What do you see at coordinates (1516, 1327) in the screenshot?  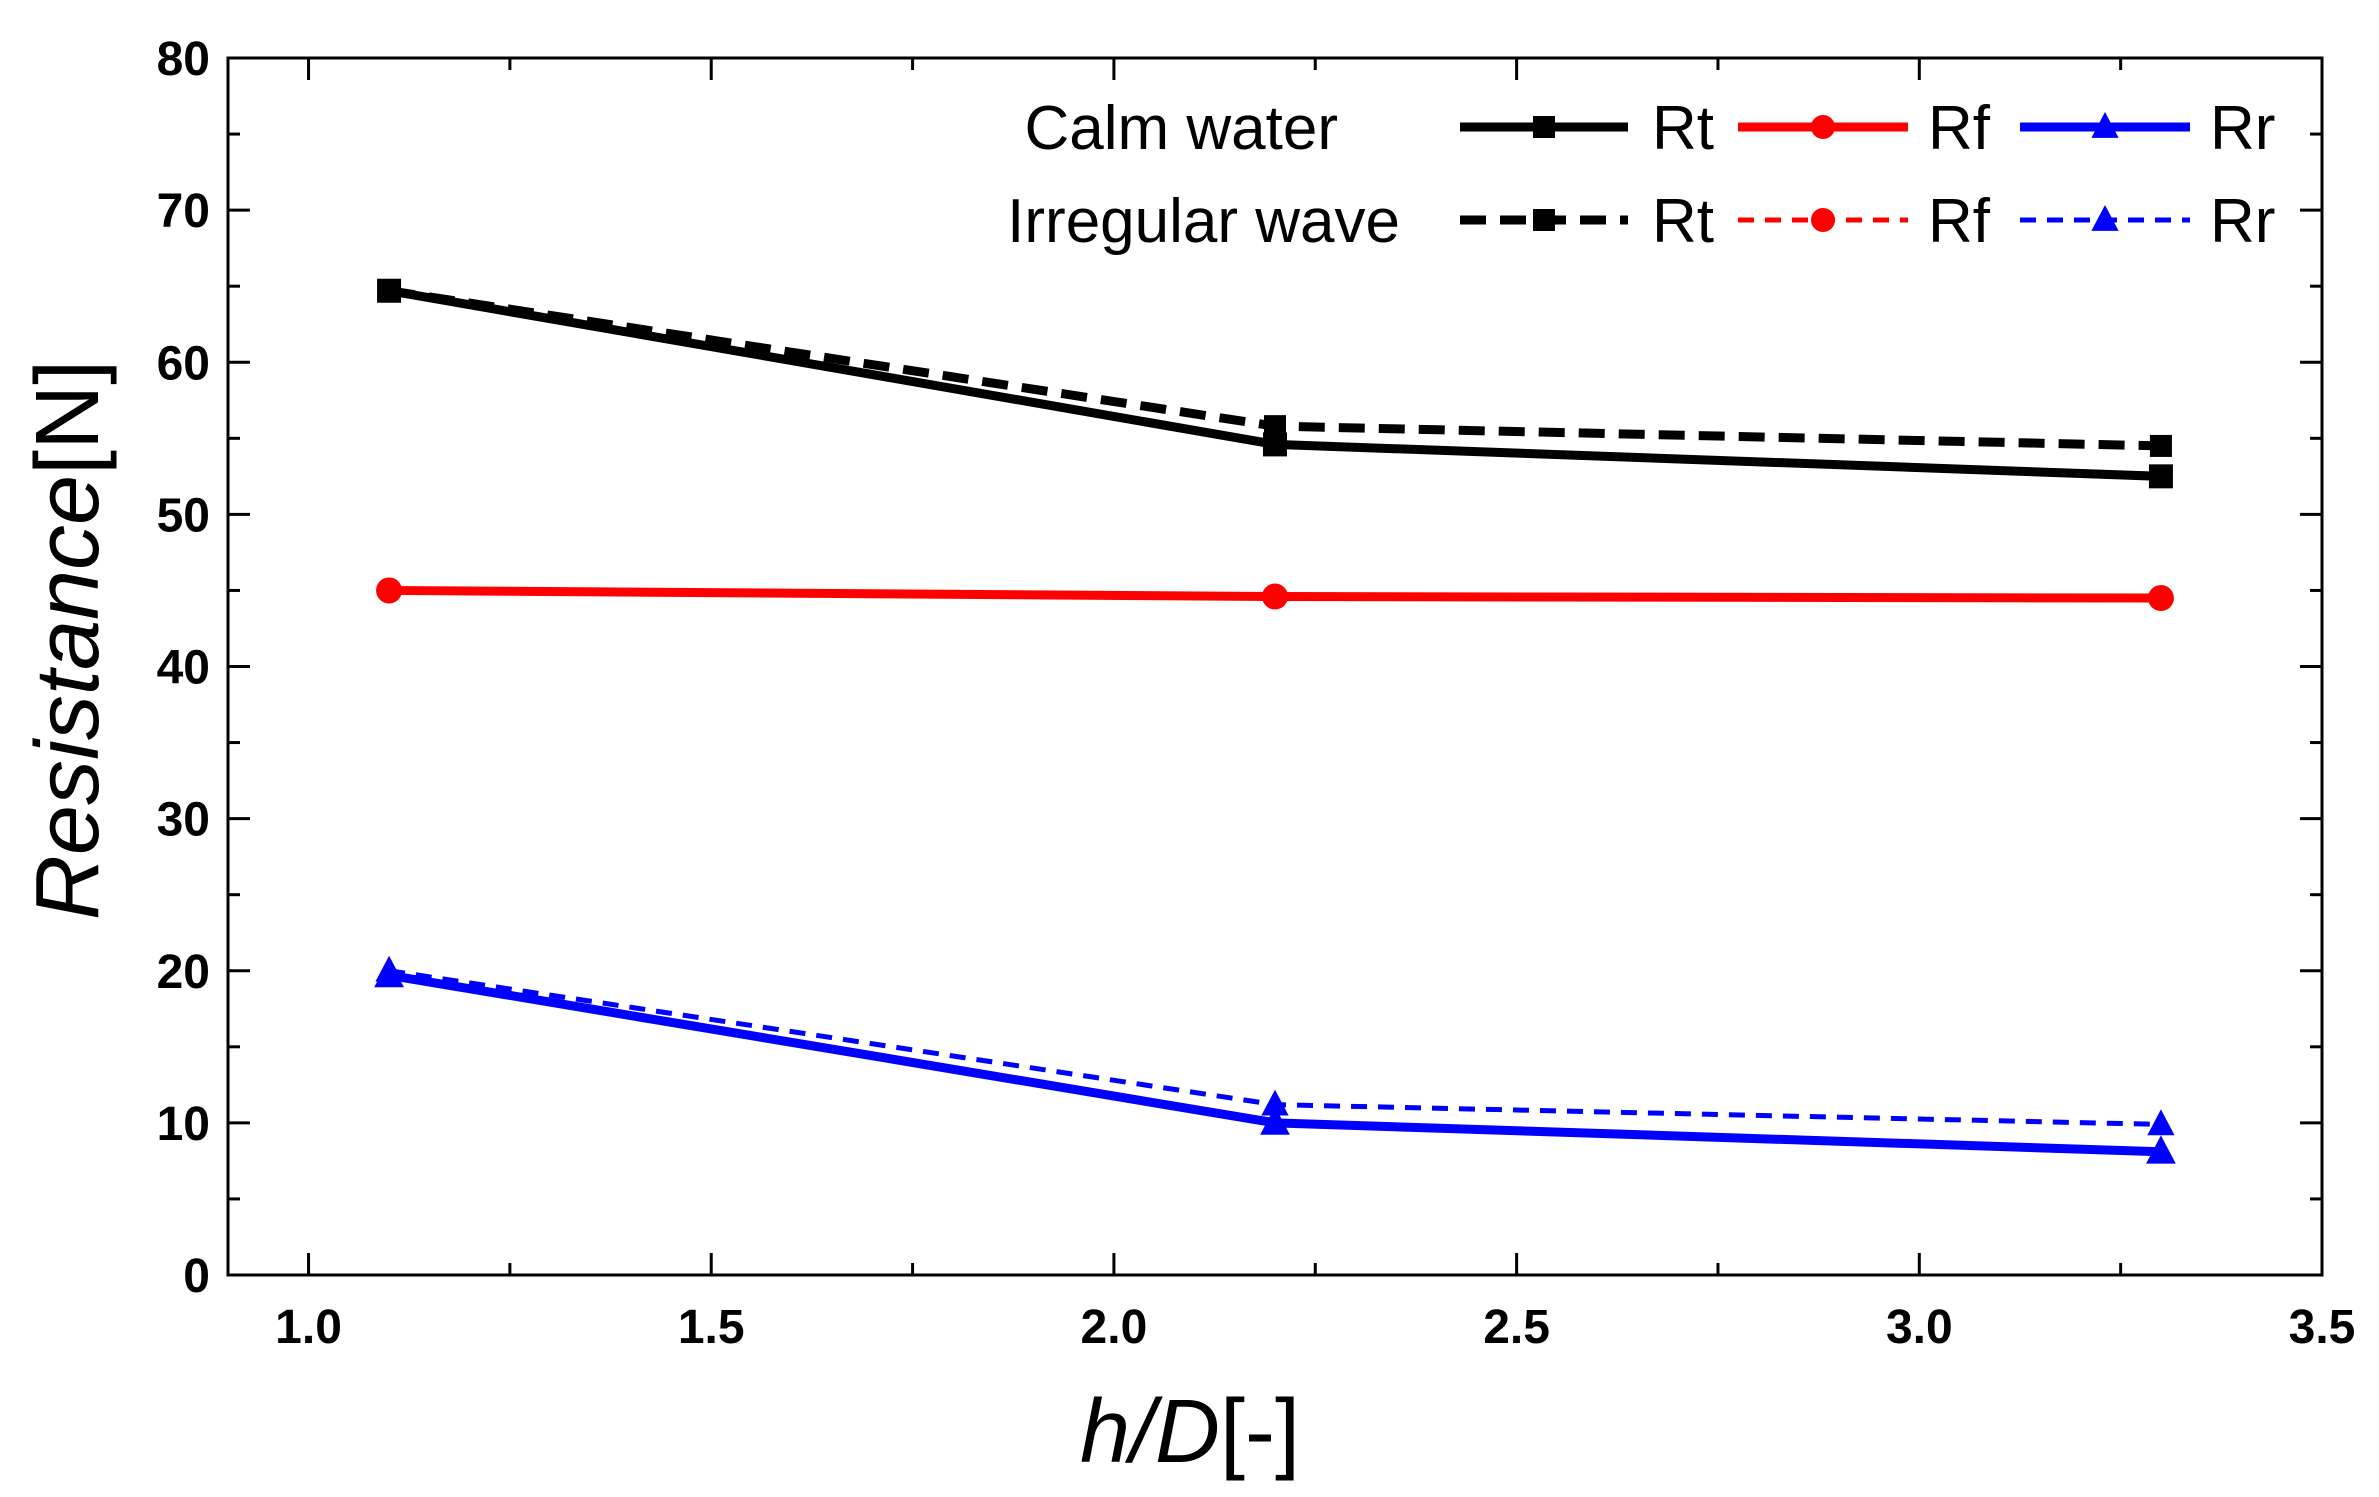 I see `x-tick-label: 2.5` at bounding box center [1516, 1327].